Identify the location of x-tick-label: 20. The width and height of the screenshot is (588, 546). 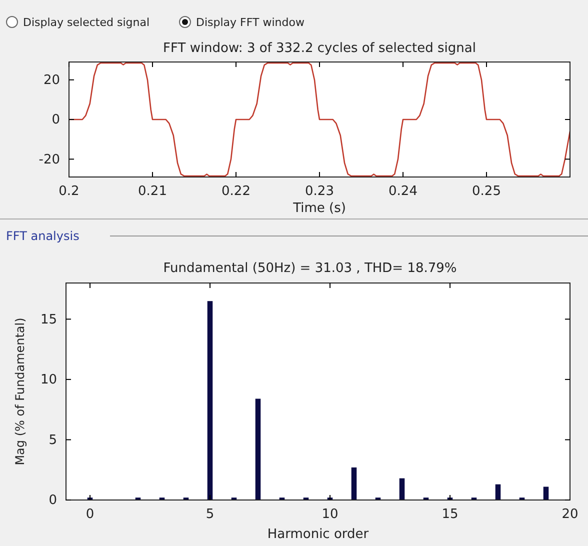
(570, 514).